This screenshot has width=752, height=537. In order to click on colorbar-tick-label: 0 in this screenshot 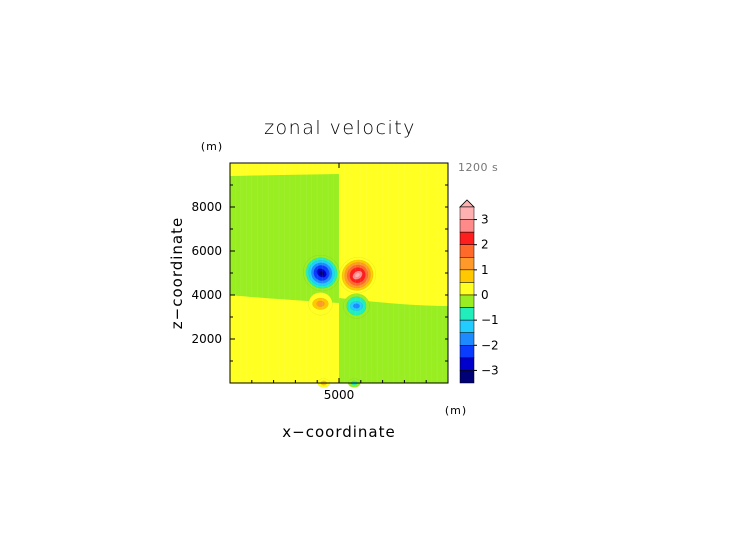, I will do `click(485, 295)`.